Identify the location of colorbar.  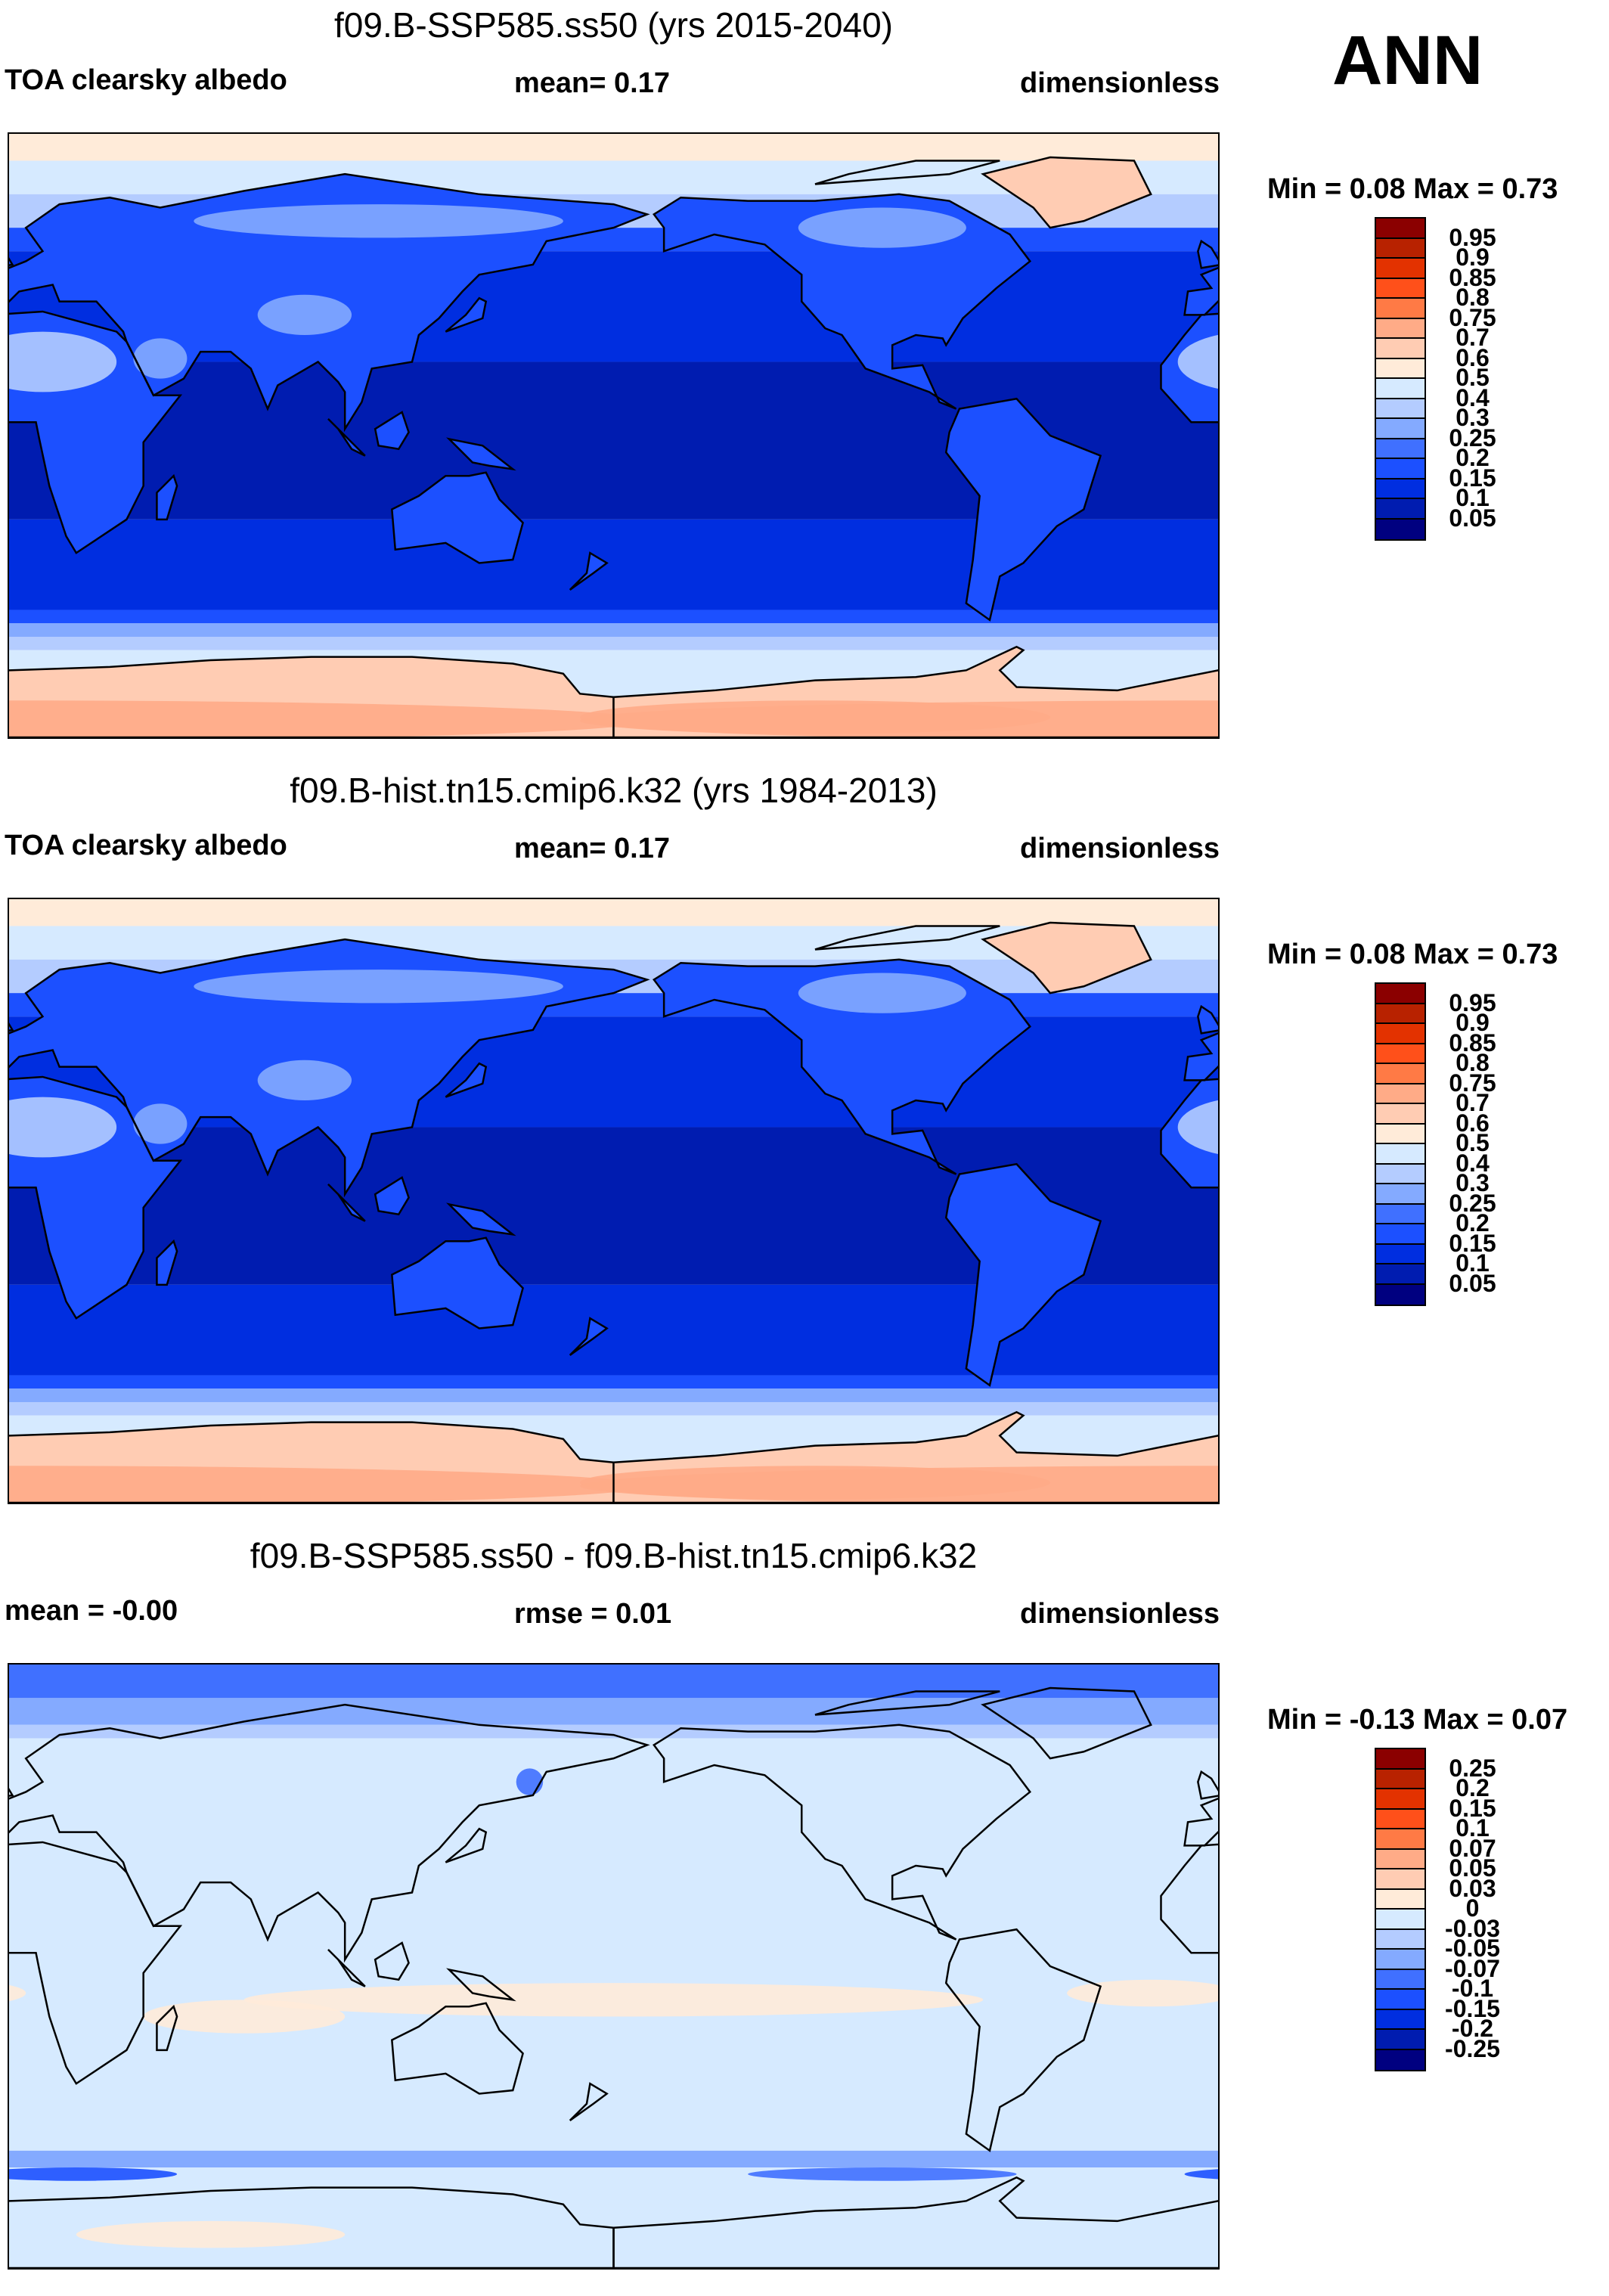
(1400, 1144).